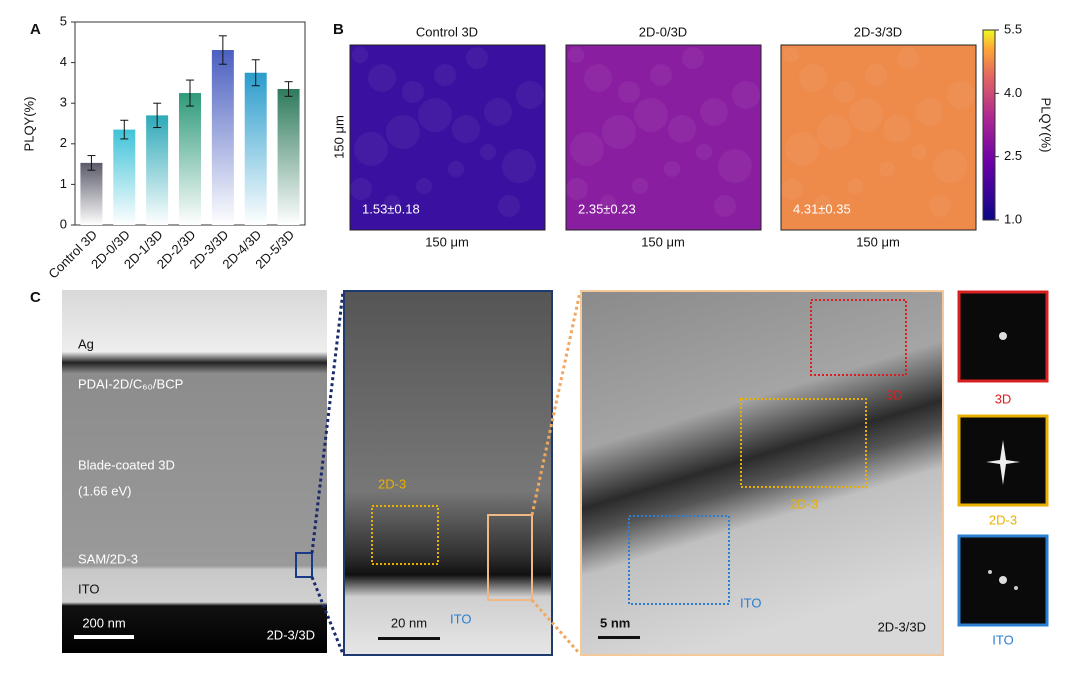  What do you see at coordinates (460, 618) in the screenshot?
I see `region-label: ITO` at bounding box center [460, 618].